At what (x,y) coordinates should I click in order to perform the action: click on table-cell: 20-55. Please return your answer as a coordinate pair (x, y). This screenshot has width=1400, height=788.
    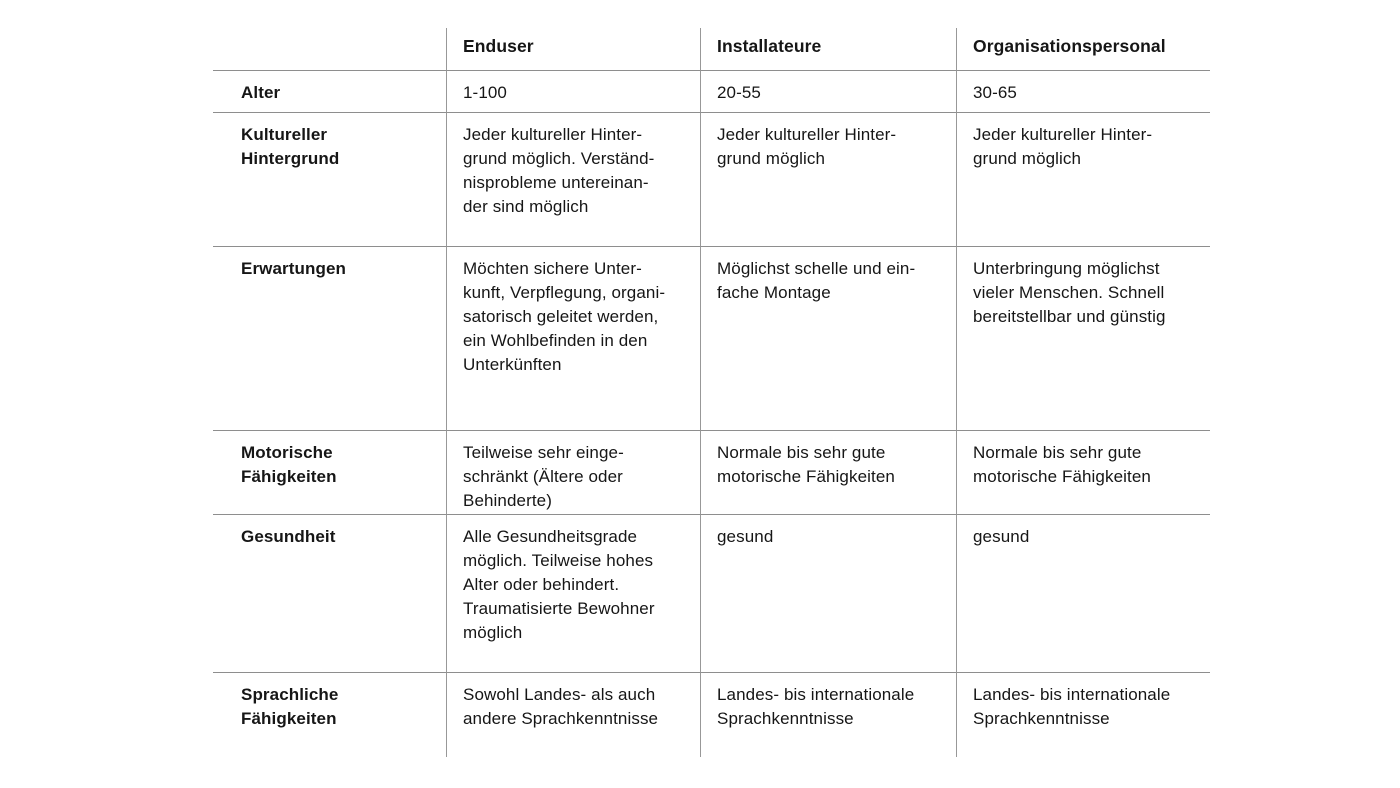
    Looking at the image, I should click on (828, 91).